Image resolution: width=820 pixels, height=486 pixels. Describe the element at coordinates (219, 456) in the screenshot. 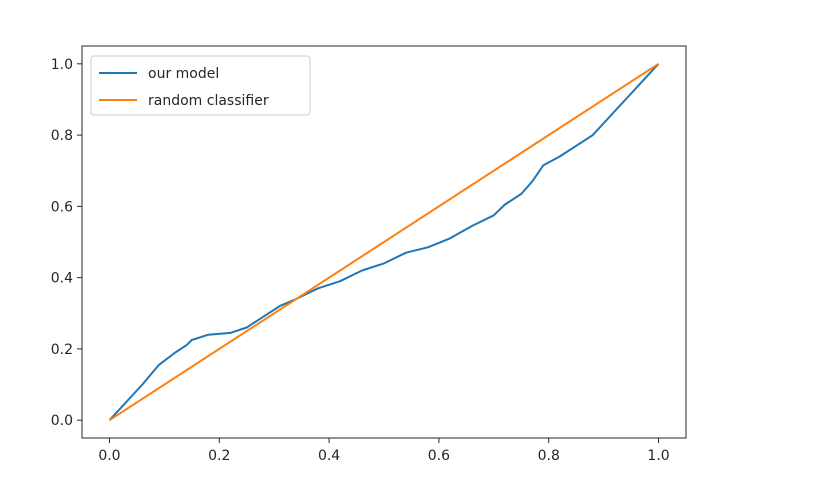

I see `x-tick-label: 0.2` at that location.